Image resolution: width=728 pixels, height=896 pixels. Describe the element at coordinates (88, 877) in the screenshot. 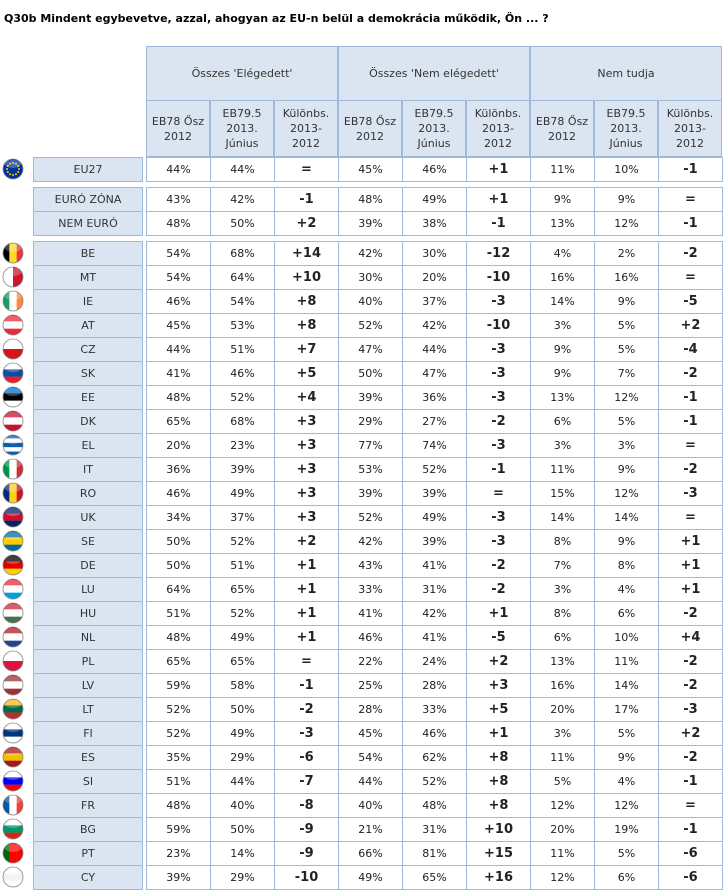

I see `row-label: CY` at that location.